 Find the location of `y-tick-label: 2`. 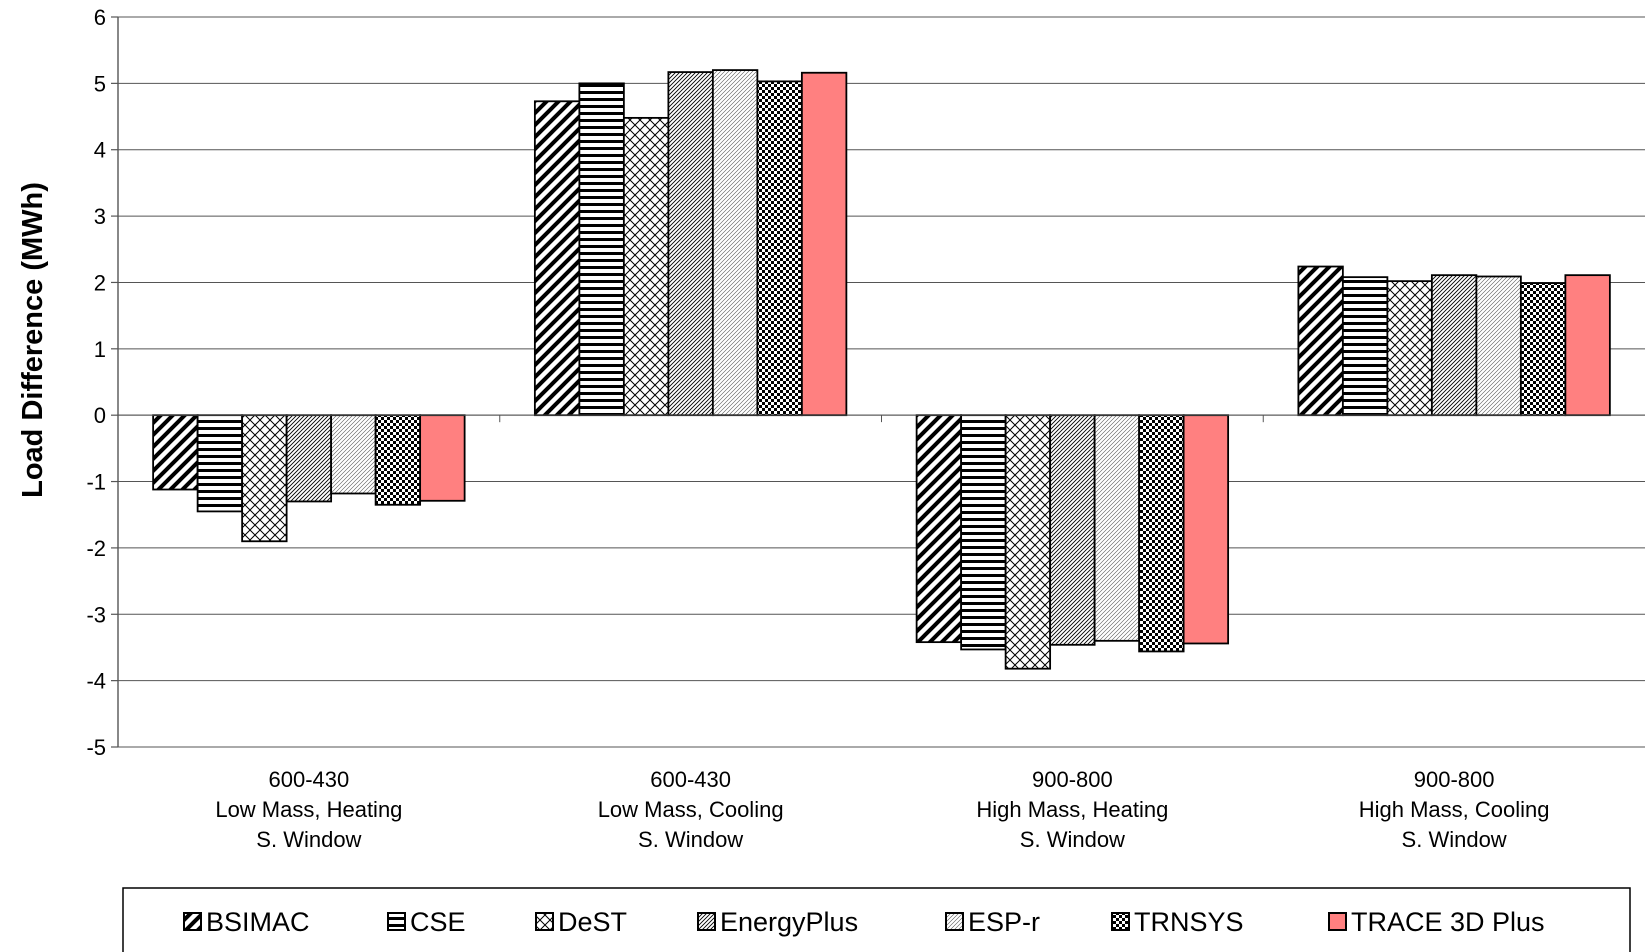

y-tick-label: 2 is located at coordinates (100, 282).